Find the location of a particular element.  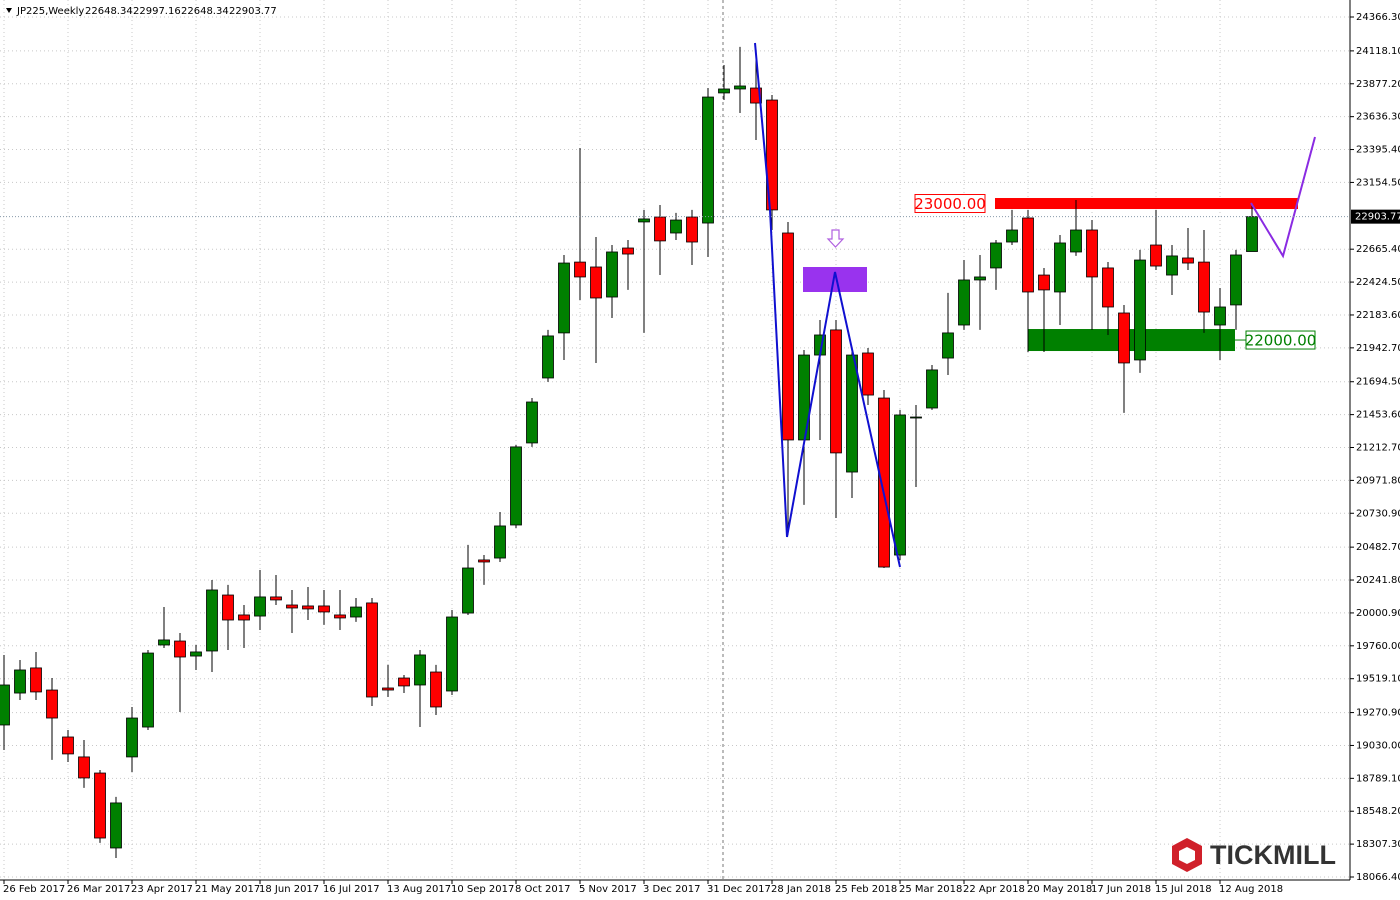

header-close: 22903.77 is located at coordinates (253, 11).